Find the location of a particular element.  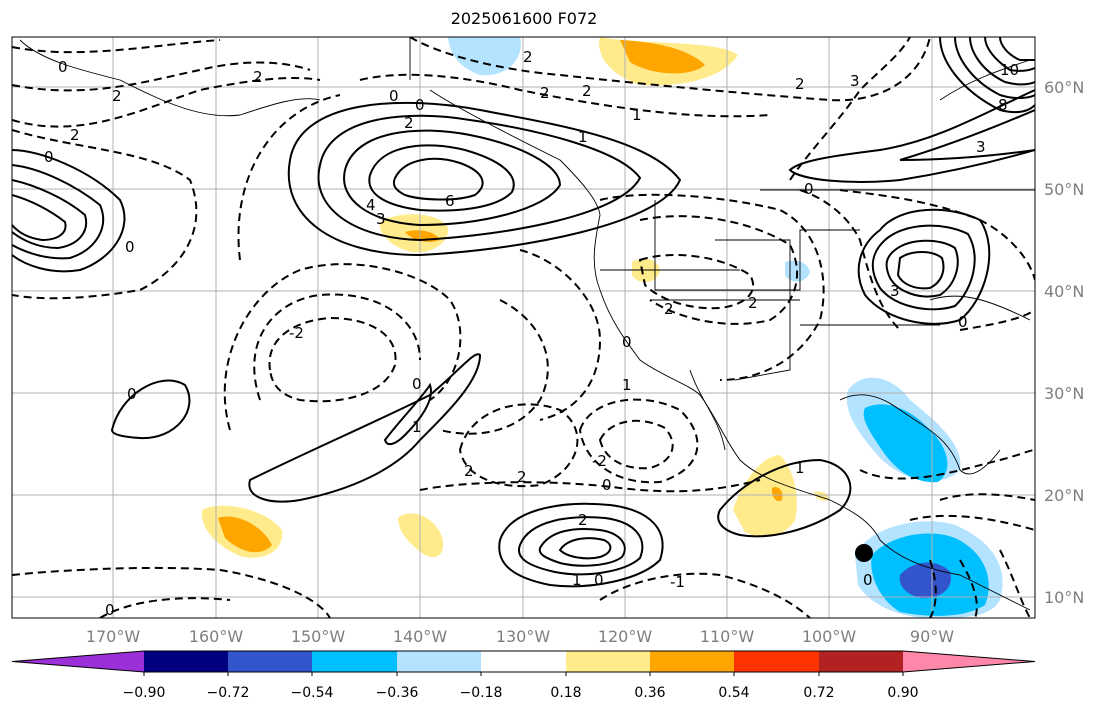

colorbar-tick-label: 0.54 is located at coordinates (733, 693).